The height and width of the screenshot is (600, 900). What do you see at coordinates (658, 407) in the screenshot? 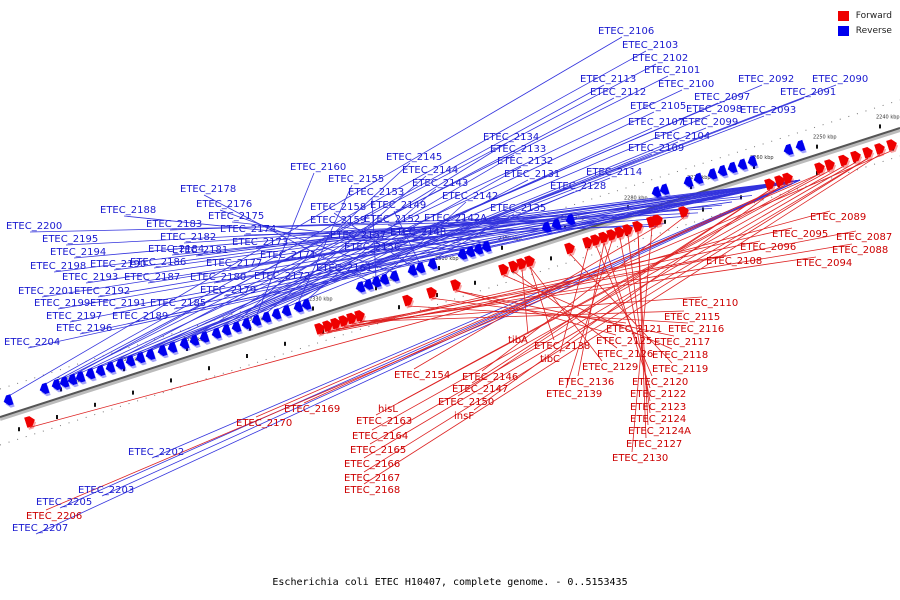
I see `forward-gene-label: ETEC_2123` at bounding box center [658, 407].